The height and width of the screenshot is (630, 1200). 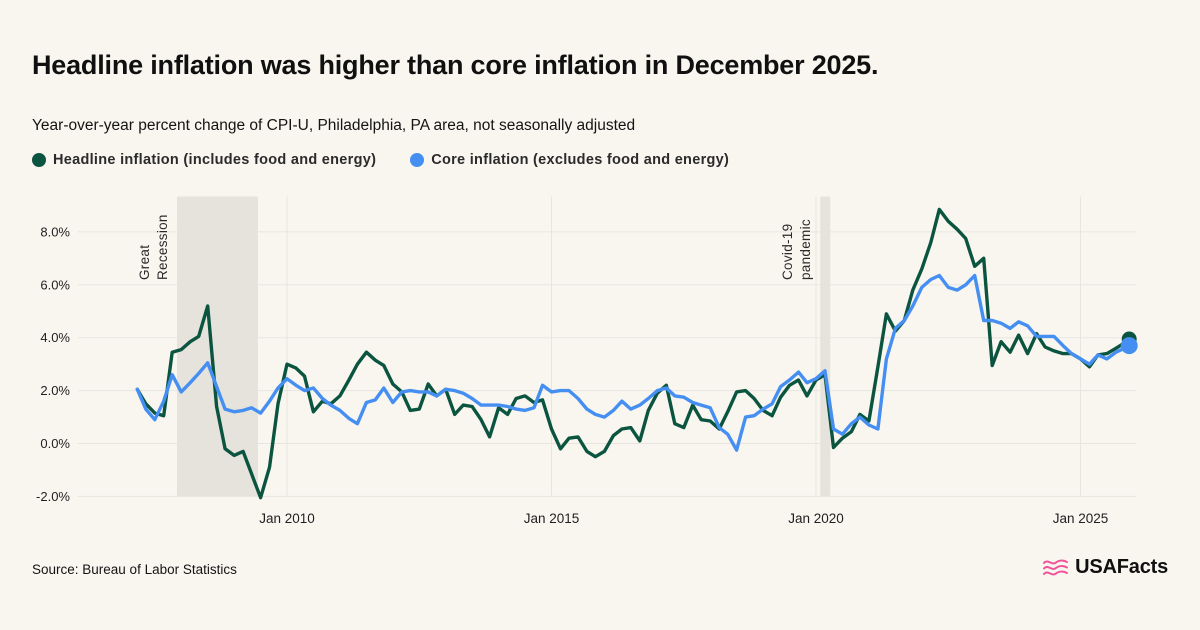 What do you see at coordinates (816, 518) in the screenshot?
I see `svg-text: Jan 2020` at bounding box center [816, 518].